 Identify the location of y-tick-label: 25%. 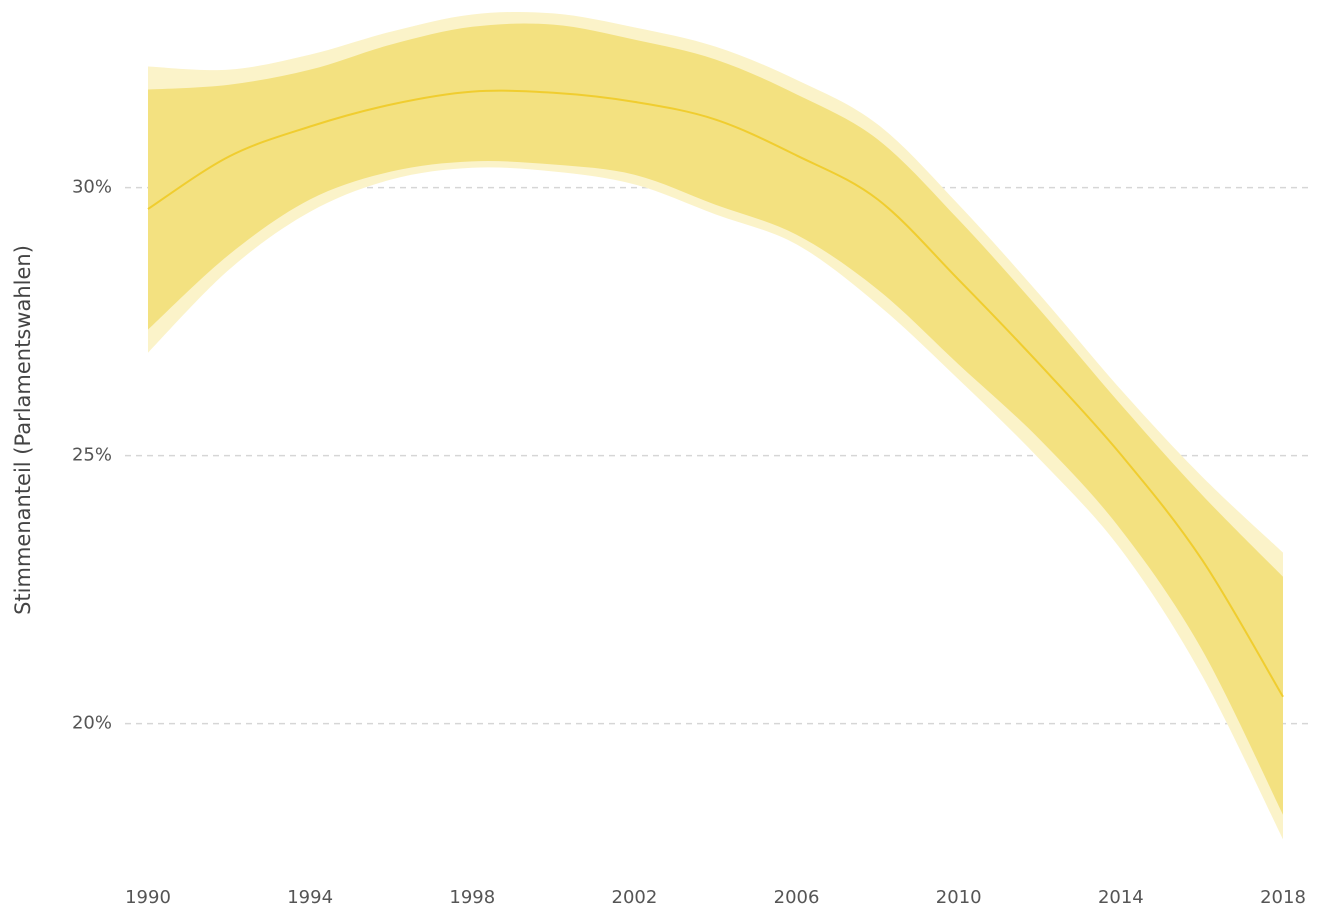
(92, 455).